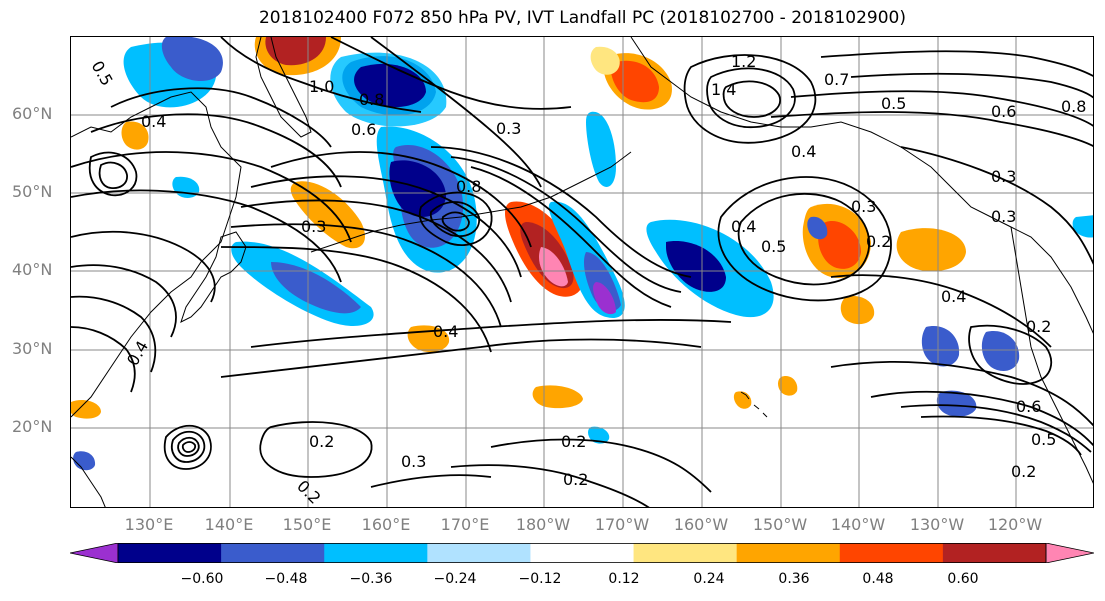 Image resolution: width=1105 pixels, height=601 pixels. What do you see at coordinates (788, 386) in the screenshot?
I see `orange-region-east-south` at bounding box center [788, 386].